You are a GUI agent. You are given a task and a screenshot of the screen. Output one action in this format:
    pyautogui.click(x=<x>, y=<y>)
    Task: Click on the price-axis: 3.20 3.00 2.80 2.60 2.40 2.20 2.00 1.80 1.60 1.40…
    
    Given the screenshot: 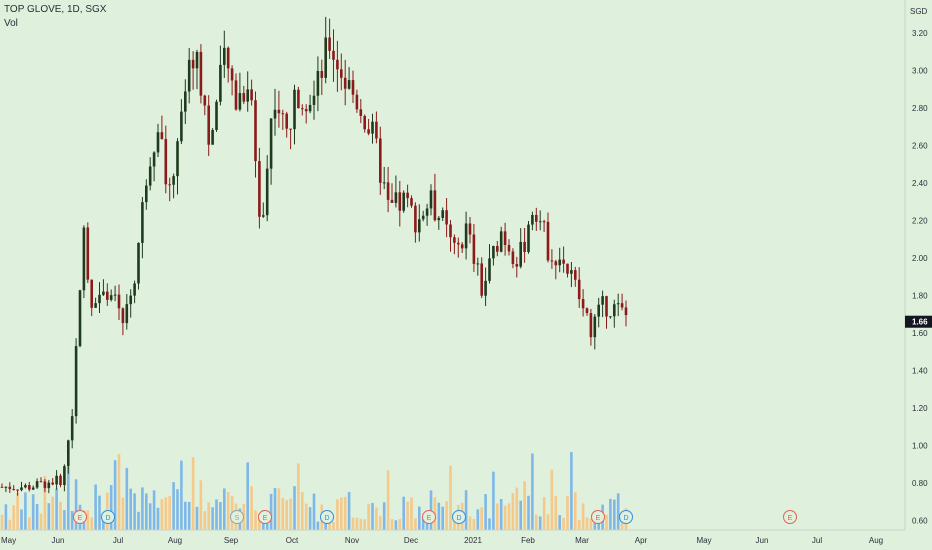 What is the action you would take?
    pyautogui.click(x=920, y=277)
    